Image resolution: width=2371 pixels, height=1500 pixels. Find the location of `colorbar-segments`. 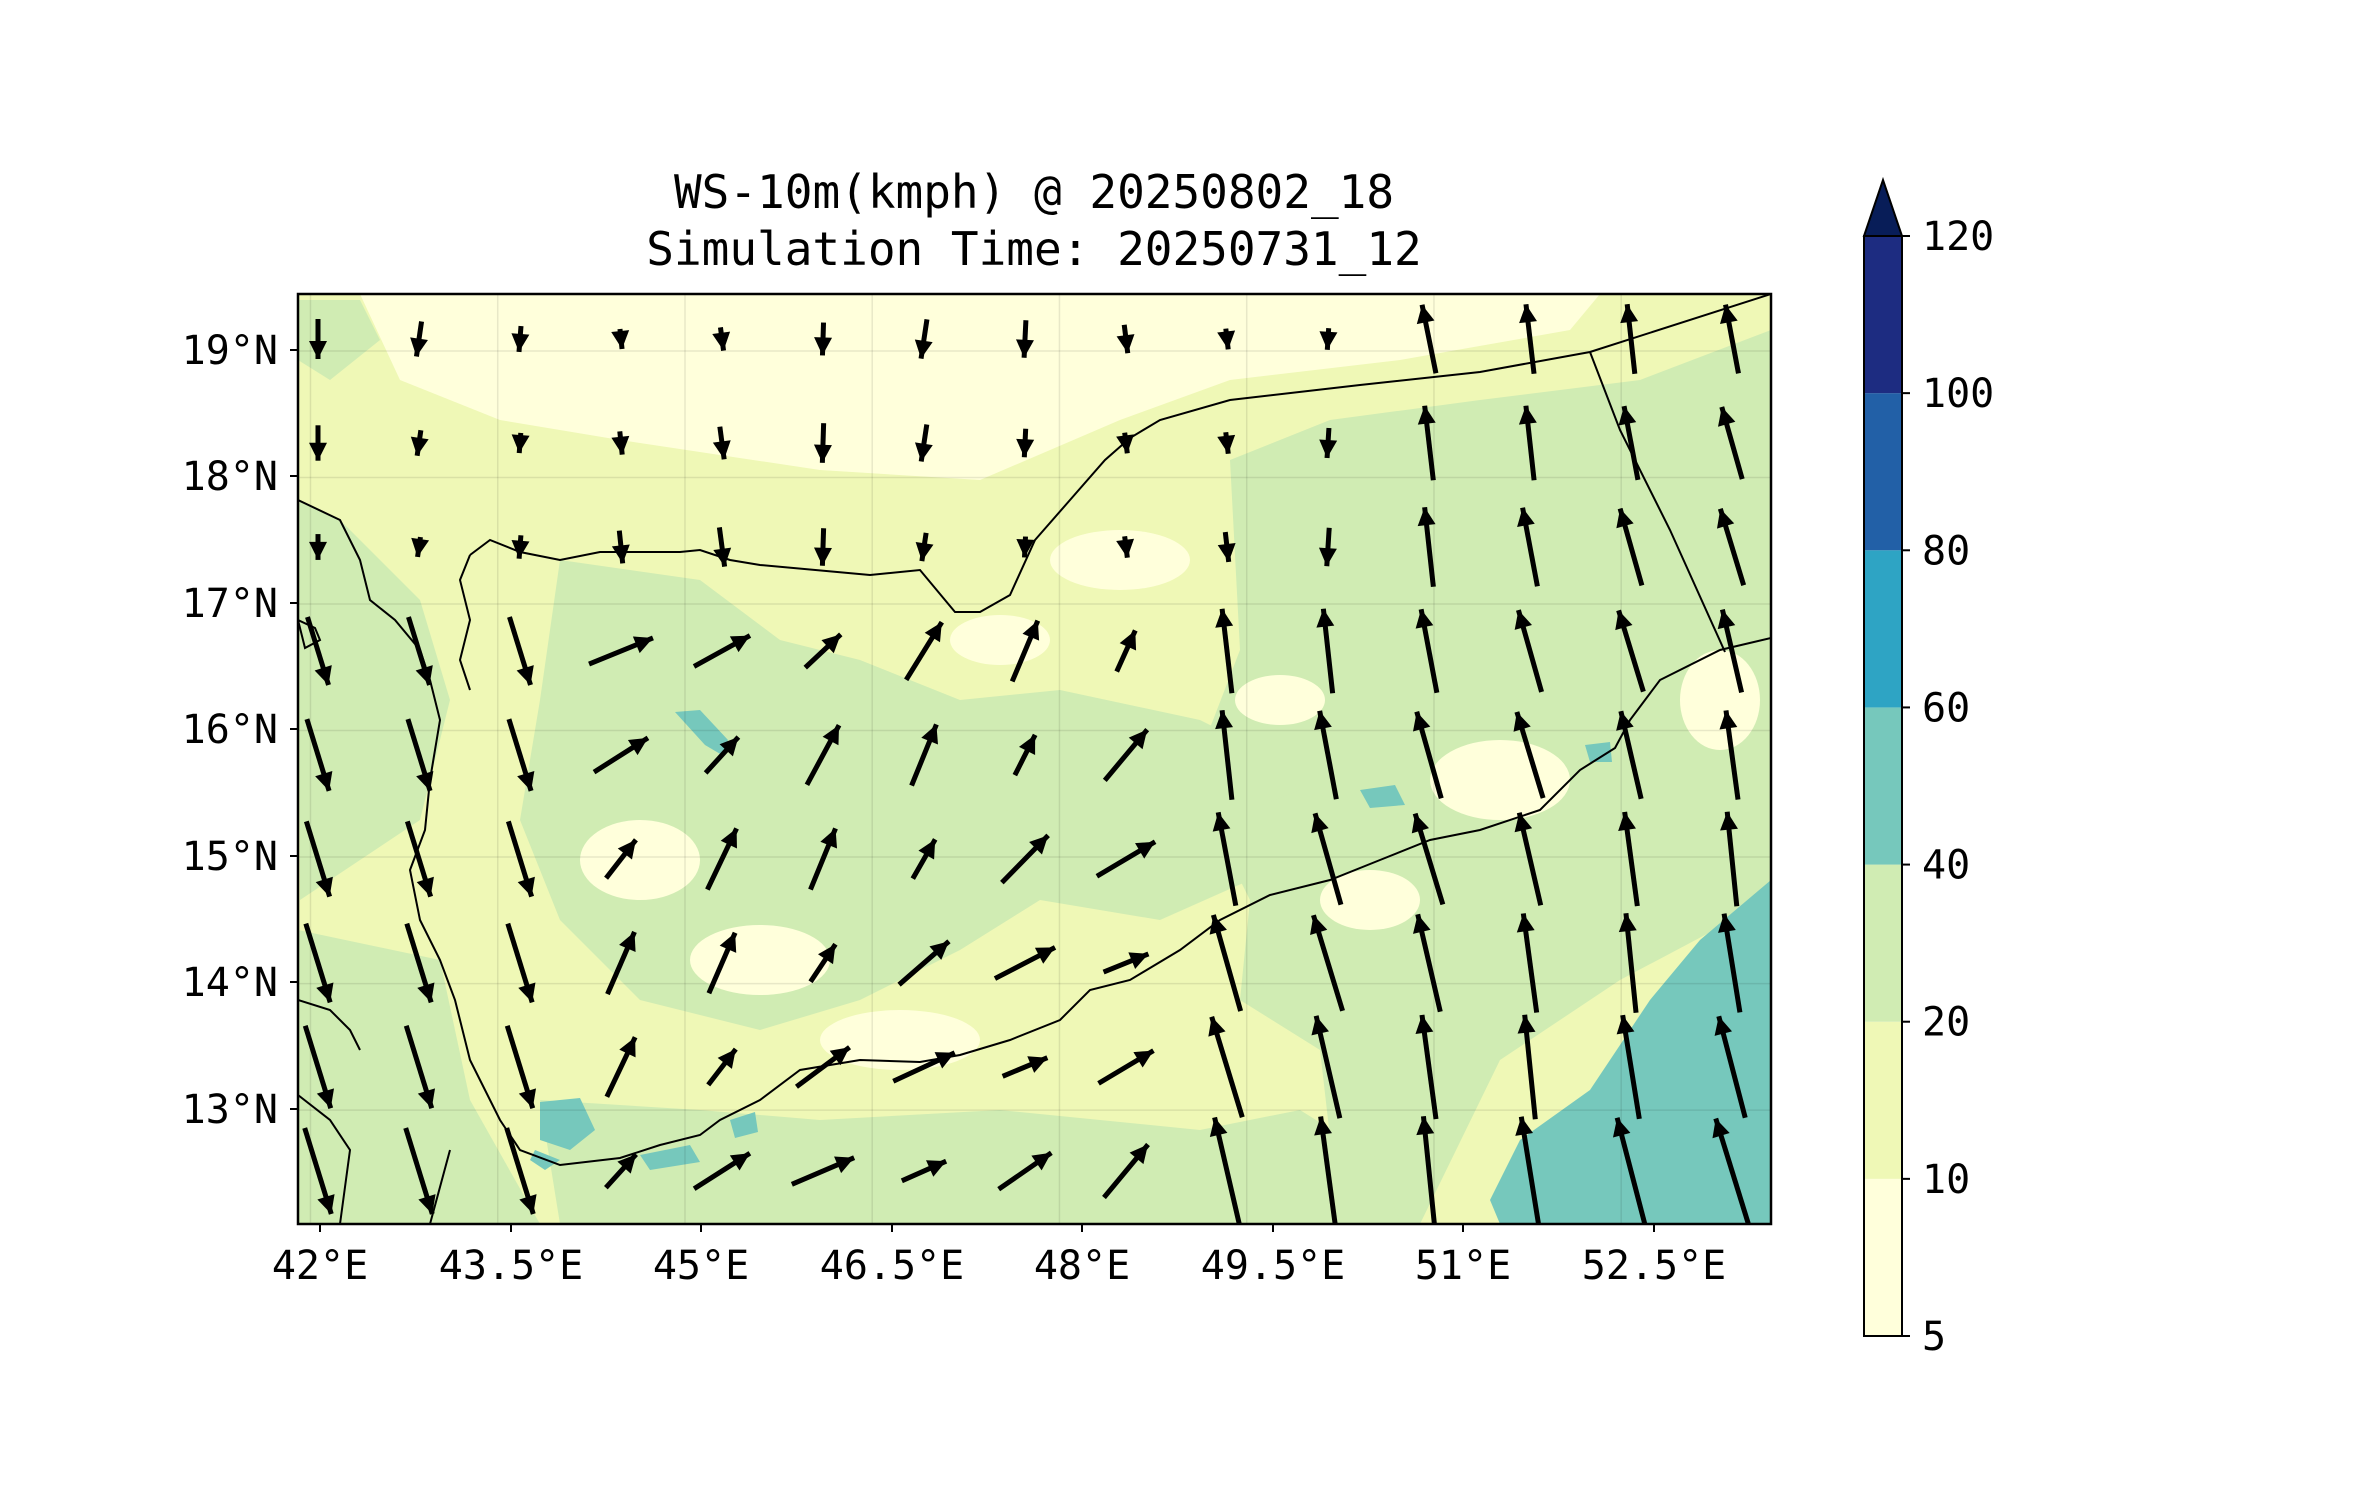

colorbar-segments is located at coordinates (1883, 786).